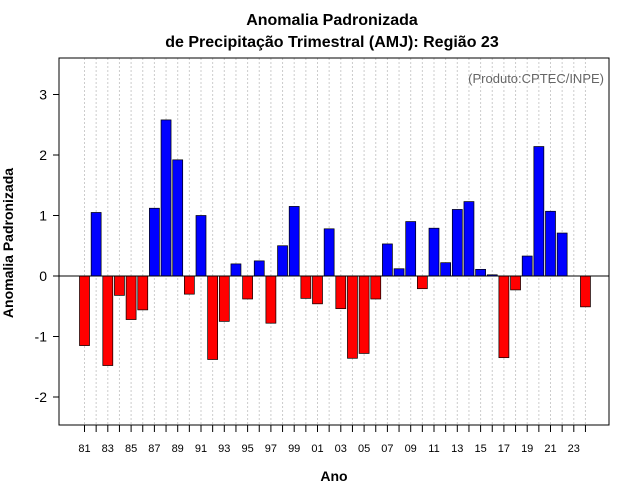  What do you see at coordinates (8, 243) in the screenshot?
I see `y-axis-title: Anomalia Padronizada` at bounding box center [8, 243].